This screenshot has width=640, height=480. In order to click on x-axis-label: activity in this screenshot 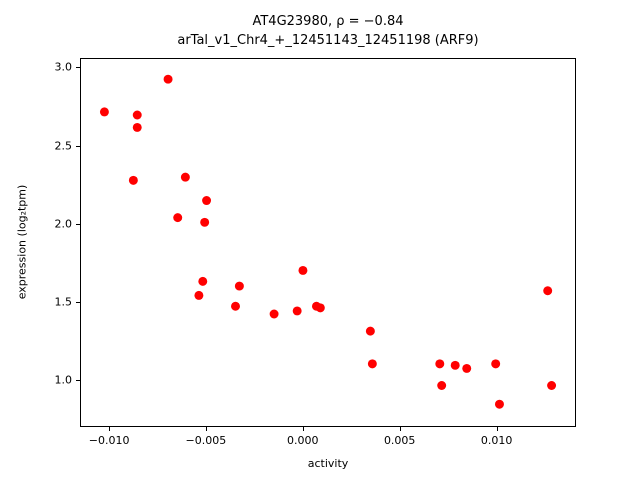, I will do `click(328, 463)`.